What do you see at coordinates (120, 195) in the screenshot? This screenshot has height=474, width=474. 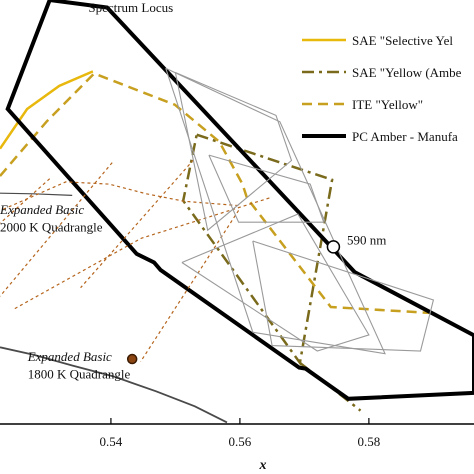 I see `series-line-2000-k-quadrangle` at bounding box center [120, 195].